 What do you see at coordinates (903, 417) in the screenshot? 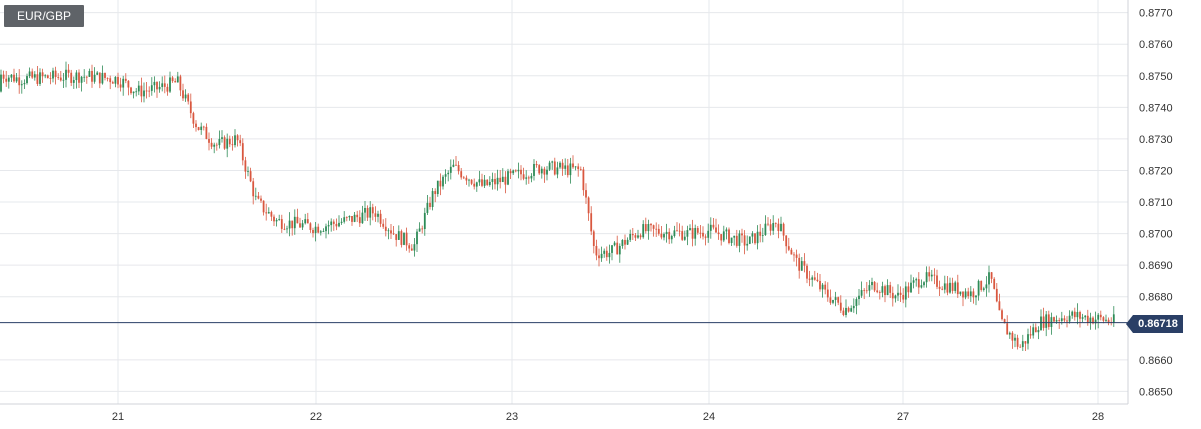
I see `x-tick-label: 27` at bounding box center [903, 417].